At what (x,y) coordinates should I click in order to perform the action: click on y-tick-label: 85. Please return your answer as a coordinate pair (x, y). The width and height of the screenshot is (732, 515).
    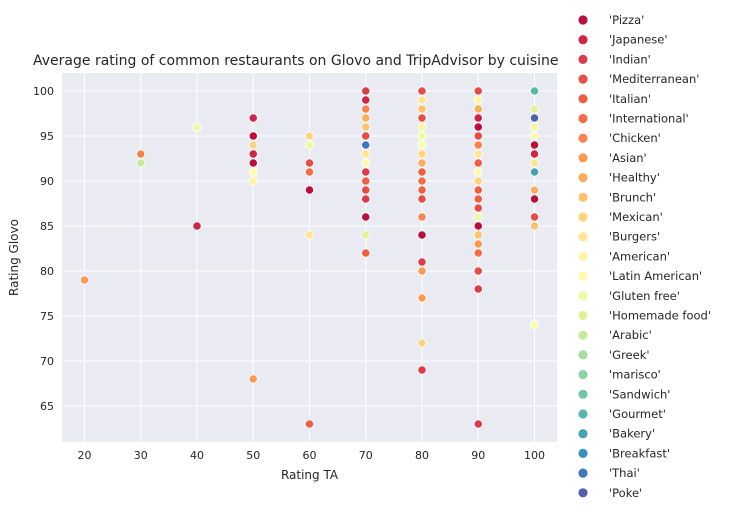
    Looking at the image, I should click on (47, 226).